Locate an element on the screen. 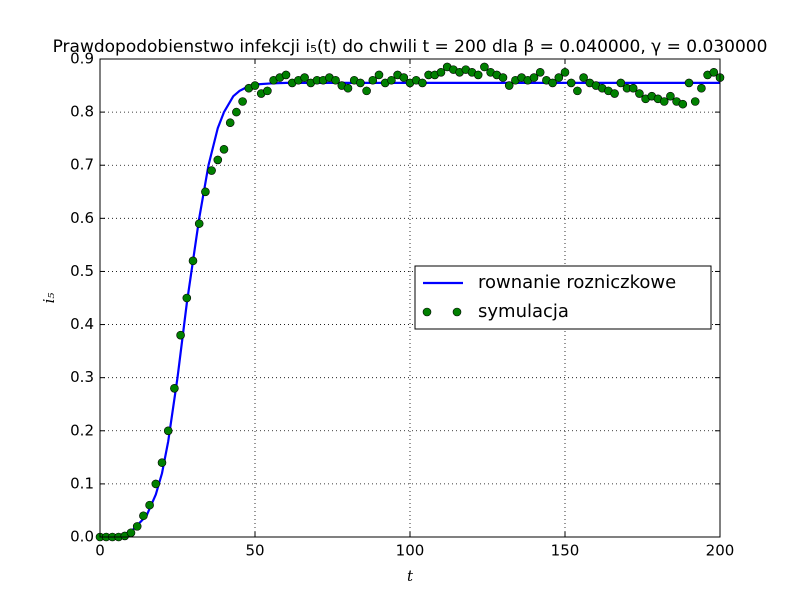  y-tick-label: 0.0 is located at coordinates (82, 537).